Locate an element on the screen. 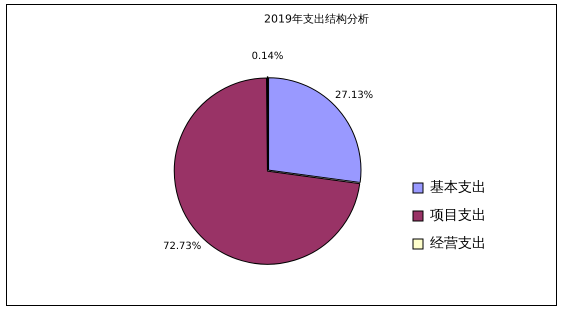 This screenshot has width=565, height=312. data-label: 72.73% is located at coordinates (182, 246).